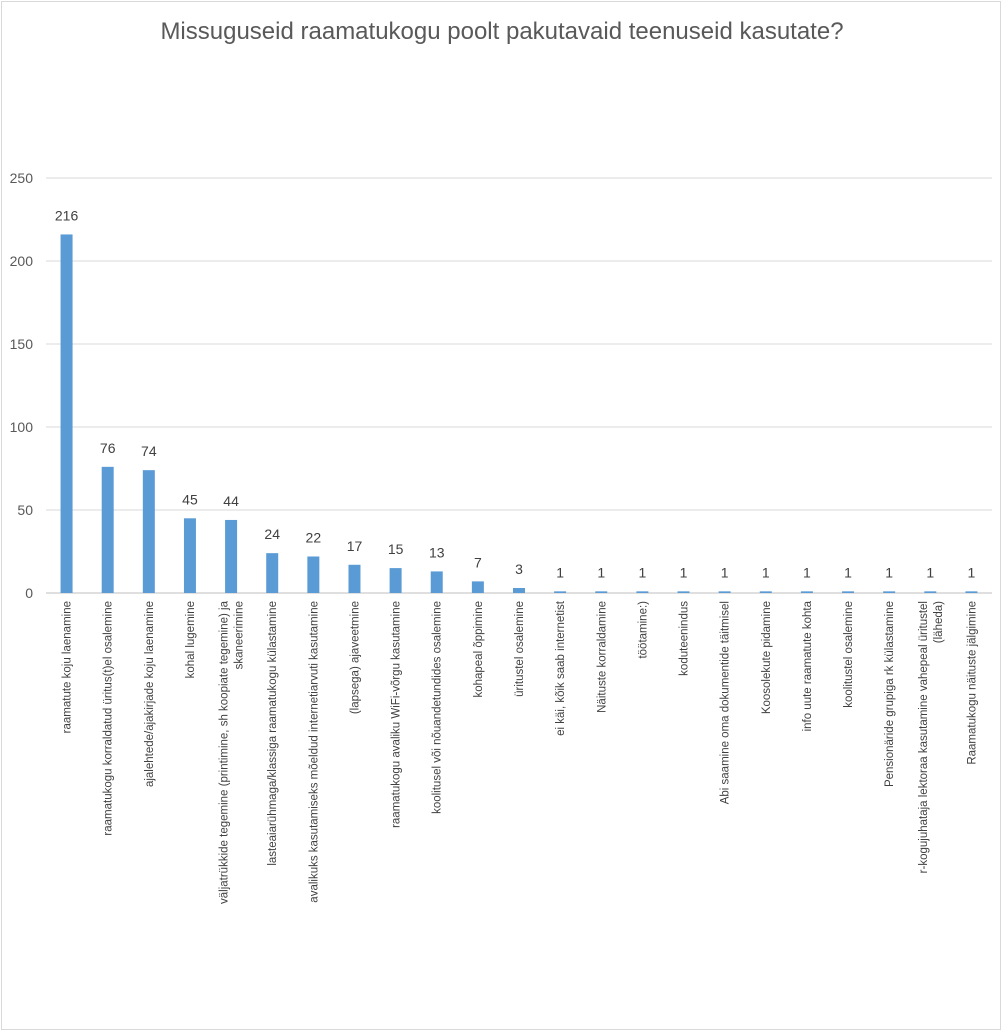 The height and width of the screenshot is (1033, 1004). I want to click on category-label: kohal lugemine, so click(191, 639).